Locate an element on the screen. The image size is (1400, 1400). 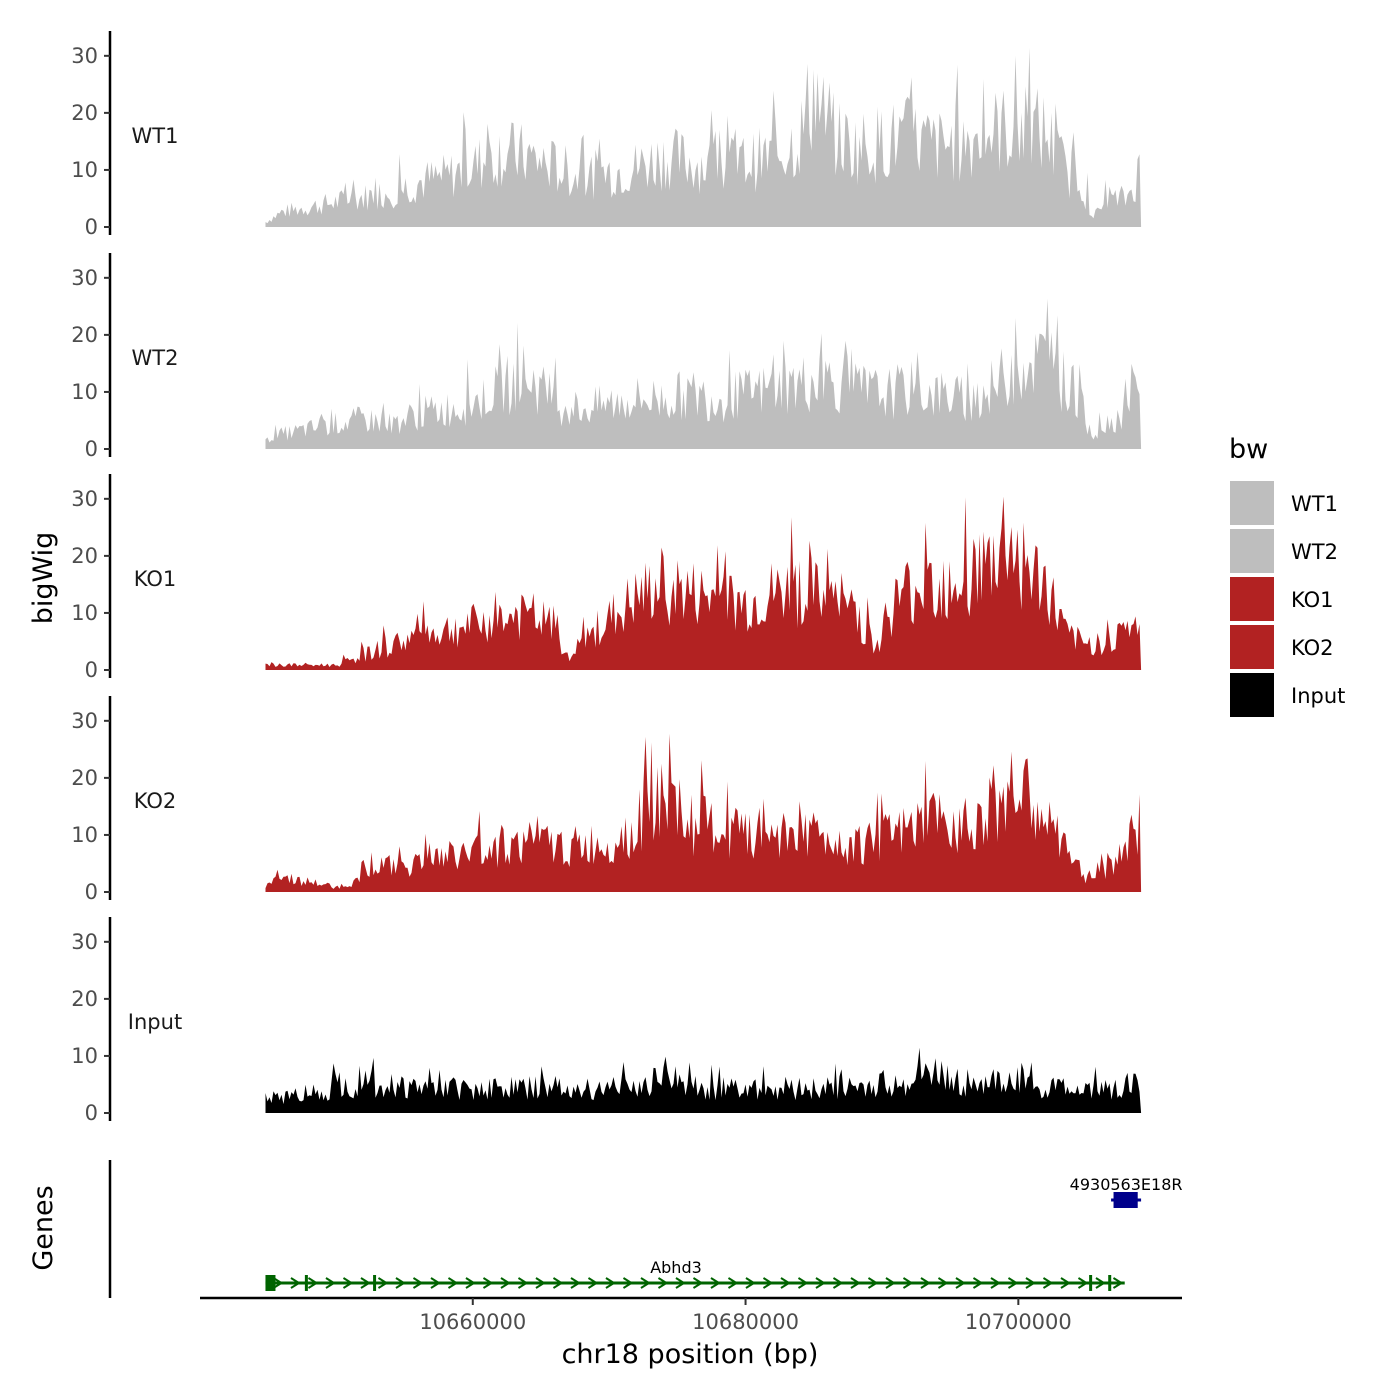
legend-item-input: Input is located at coordinates (1287, 695).